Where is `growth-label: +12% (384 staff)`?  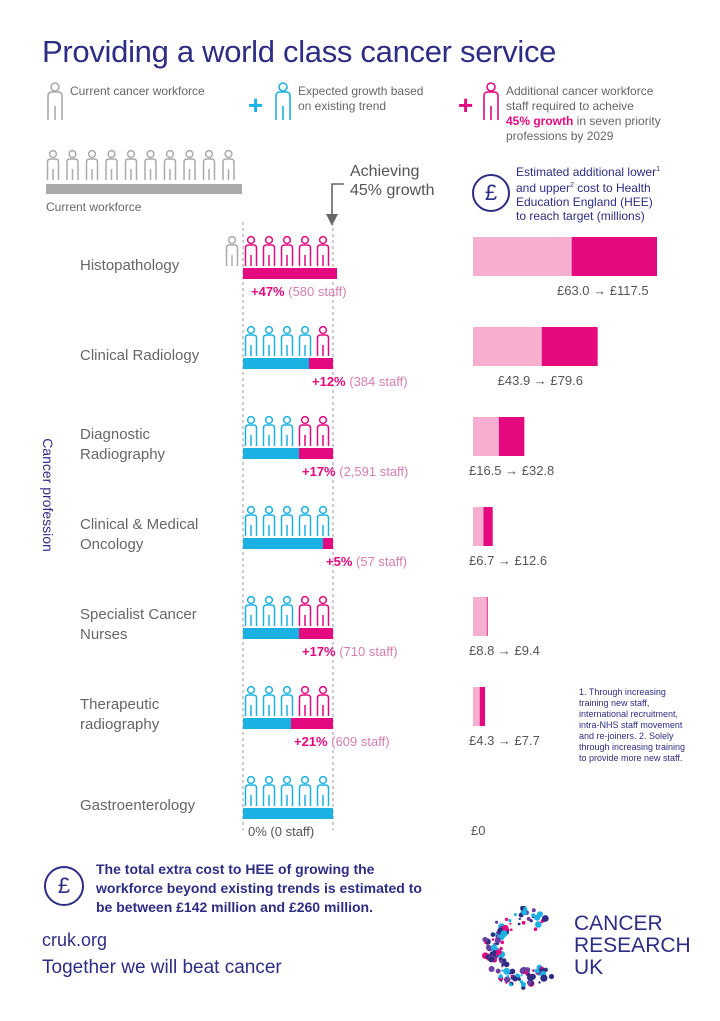
growth-label: +12% (384 staff) is located at coordinates (360, 381).